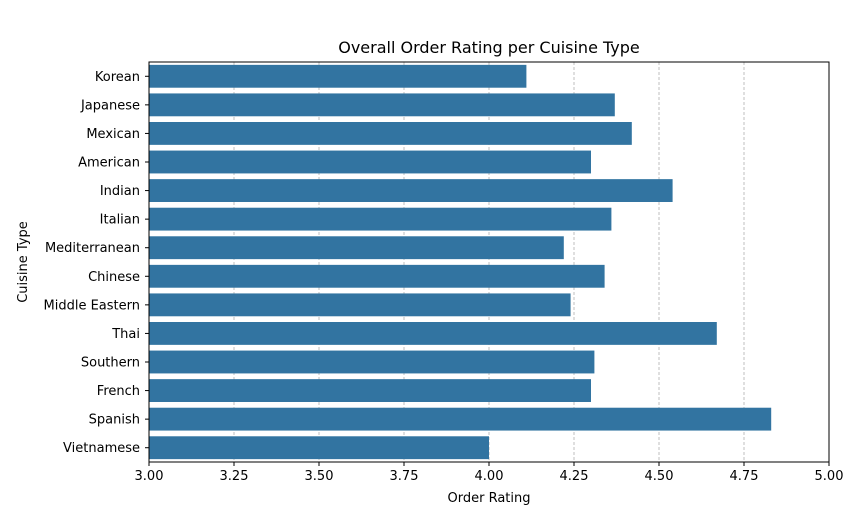  Describe the element at coordinates (125, 334) in the screenshot. I see `y-tick-label: Thai` at that location.